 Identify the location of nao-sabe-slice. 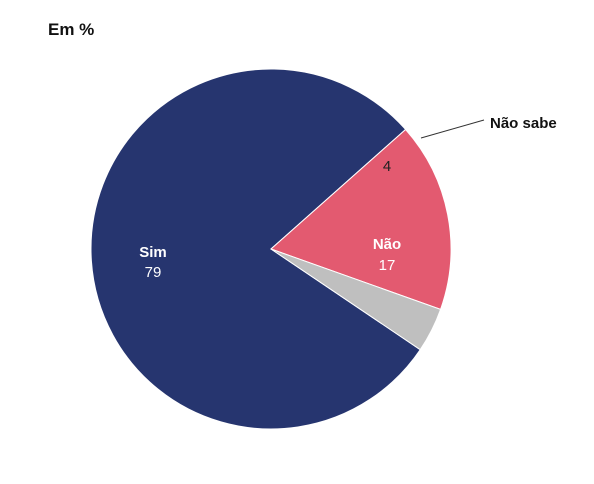
(356, 299).